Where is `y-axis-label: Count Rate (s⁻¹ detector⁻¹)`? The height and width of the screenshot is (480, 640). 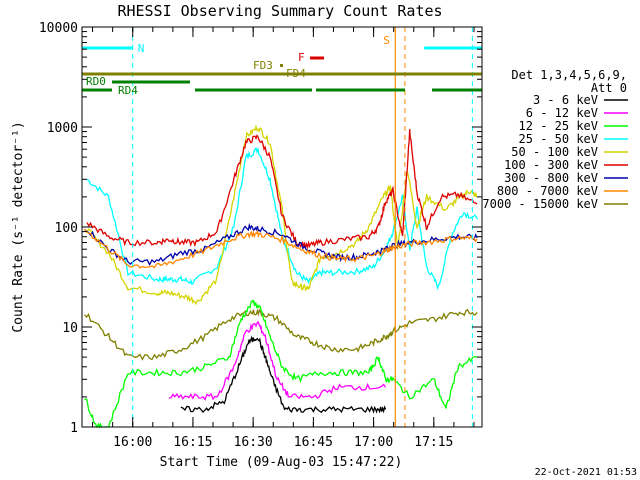
y-axis-label: Count Rate (s⁻¹ detector⁻¹) is located at coordinates (18, 226).